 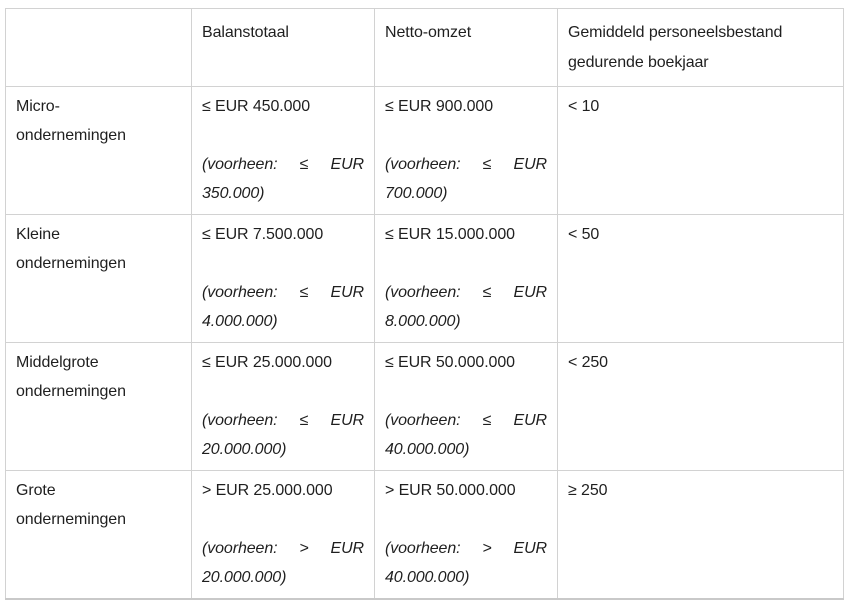 What do you see at coordinates (450, 490) in the screenshot?
I see `threshold-current: > EUR 50.000.000` at bounding box center [450, 490].